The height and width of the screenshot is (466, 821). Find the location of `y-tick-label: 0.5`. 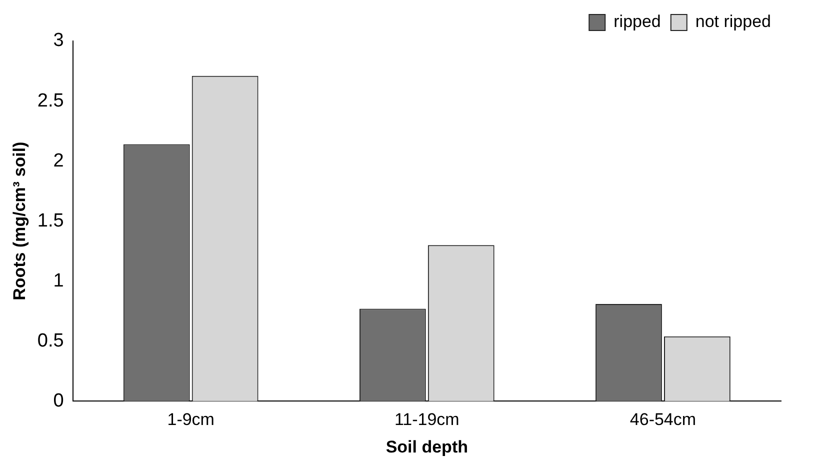

y-tick-label: 0.5 is located at coordinates (50, 341).